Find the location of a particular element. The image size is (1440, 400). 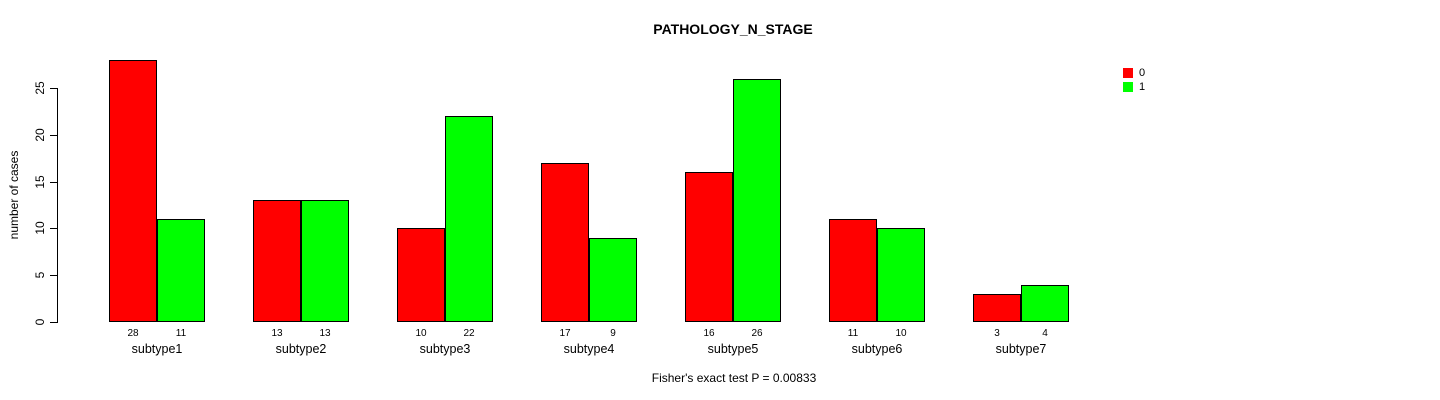

category-label-subtype1: subtype1 is located at coordinates (157, 349).